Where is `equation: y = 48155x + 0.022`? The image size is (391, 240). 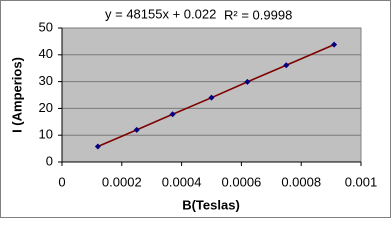
equation: y = 48155x + 0.022 is located at coordinates (160, 13).